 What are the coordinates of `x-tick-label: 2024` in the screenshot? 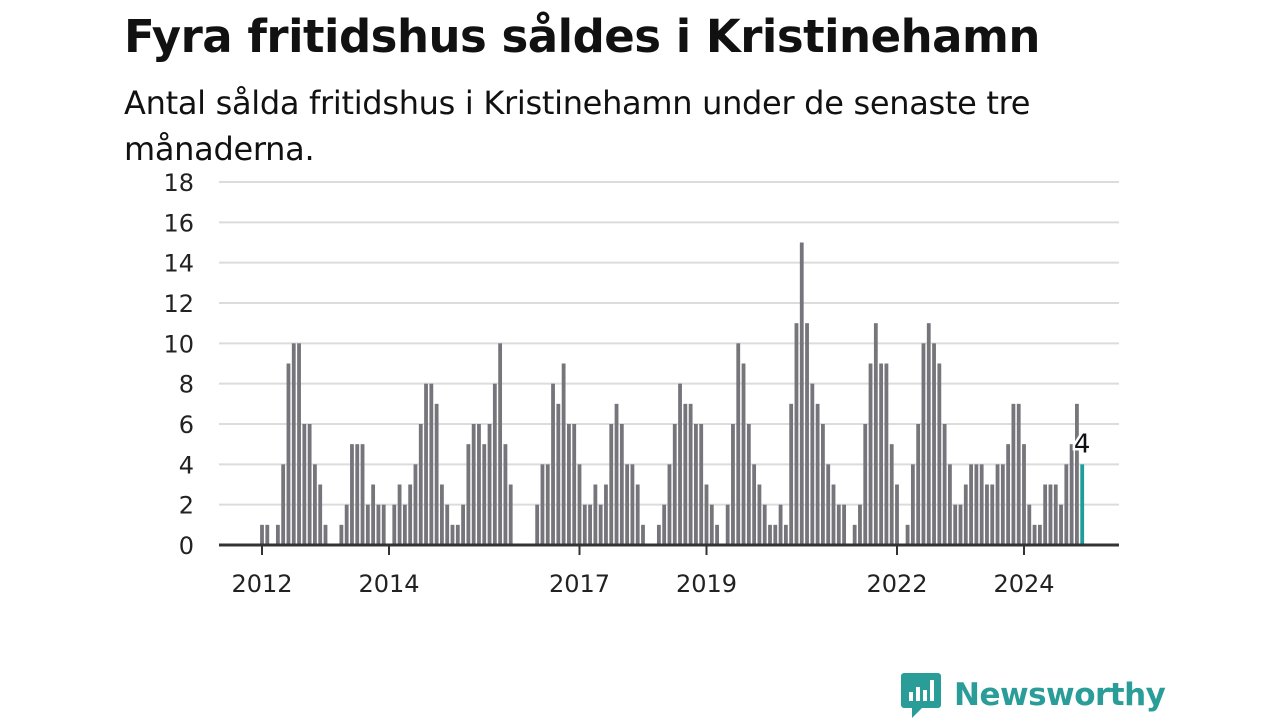 It's located at (1023, 584).